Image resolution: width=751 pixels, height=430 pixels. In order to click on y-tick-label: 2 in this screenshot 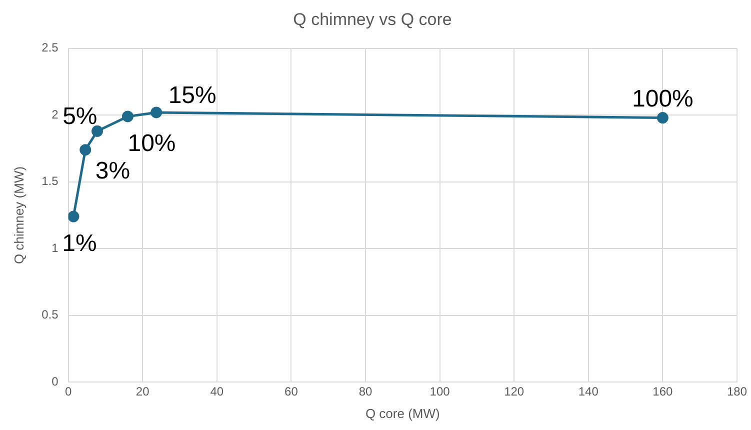, I will do `click(55, 114)`.